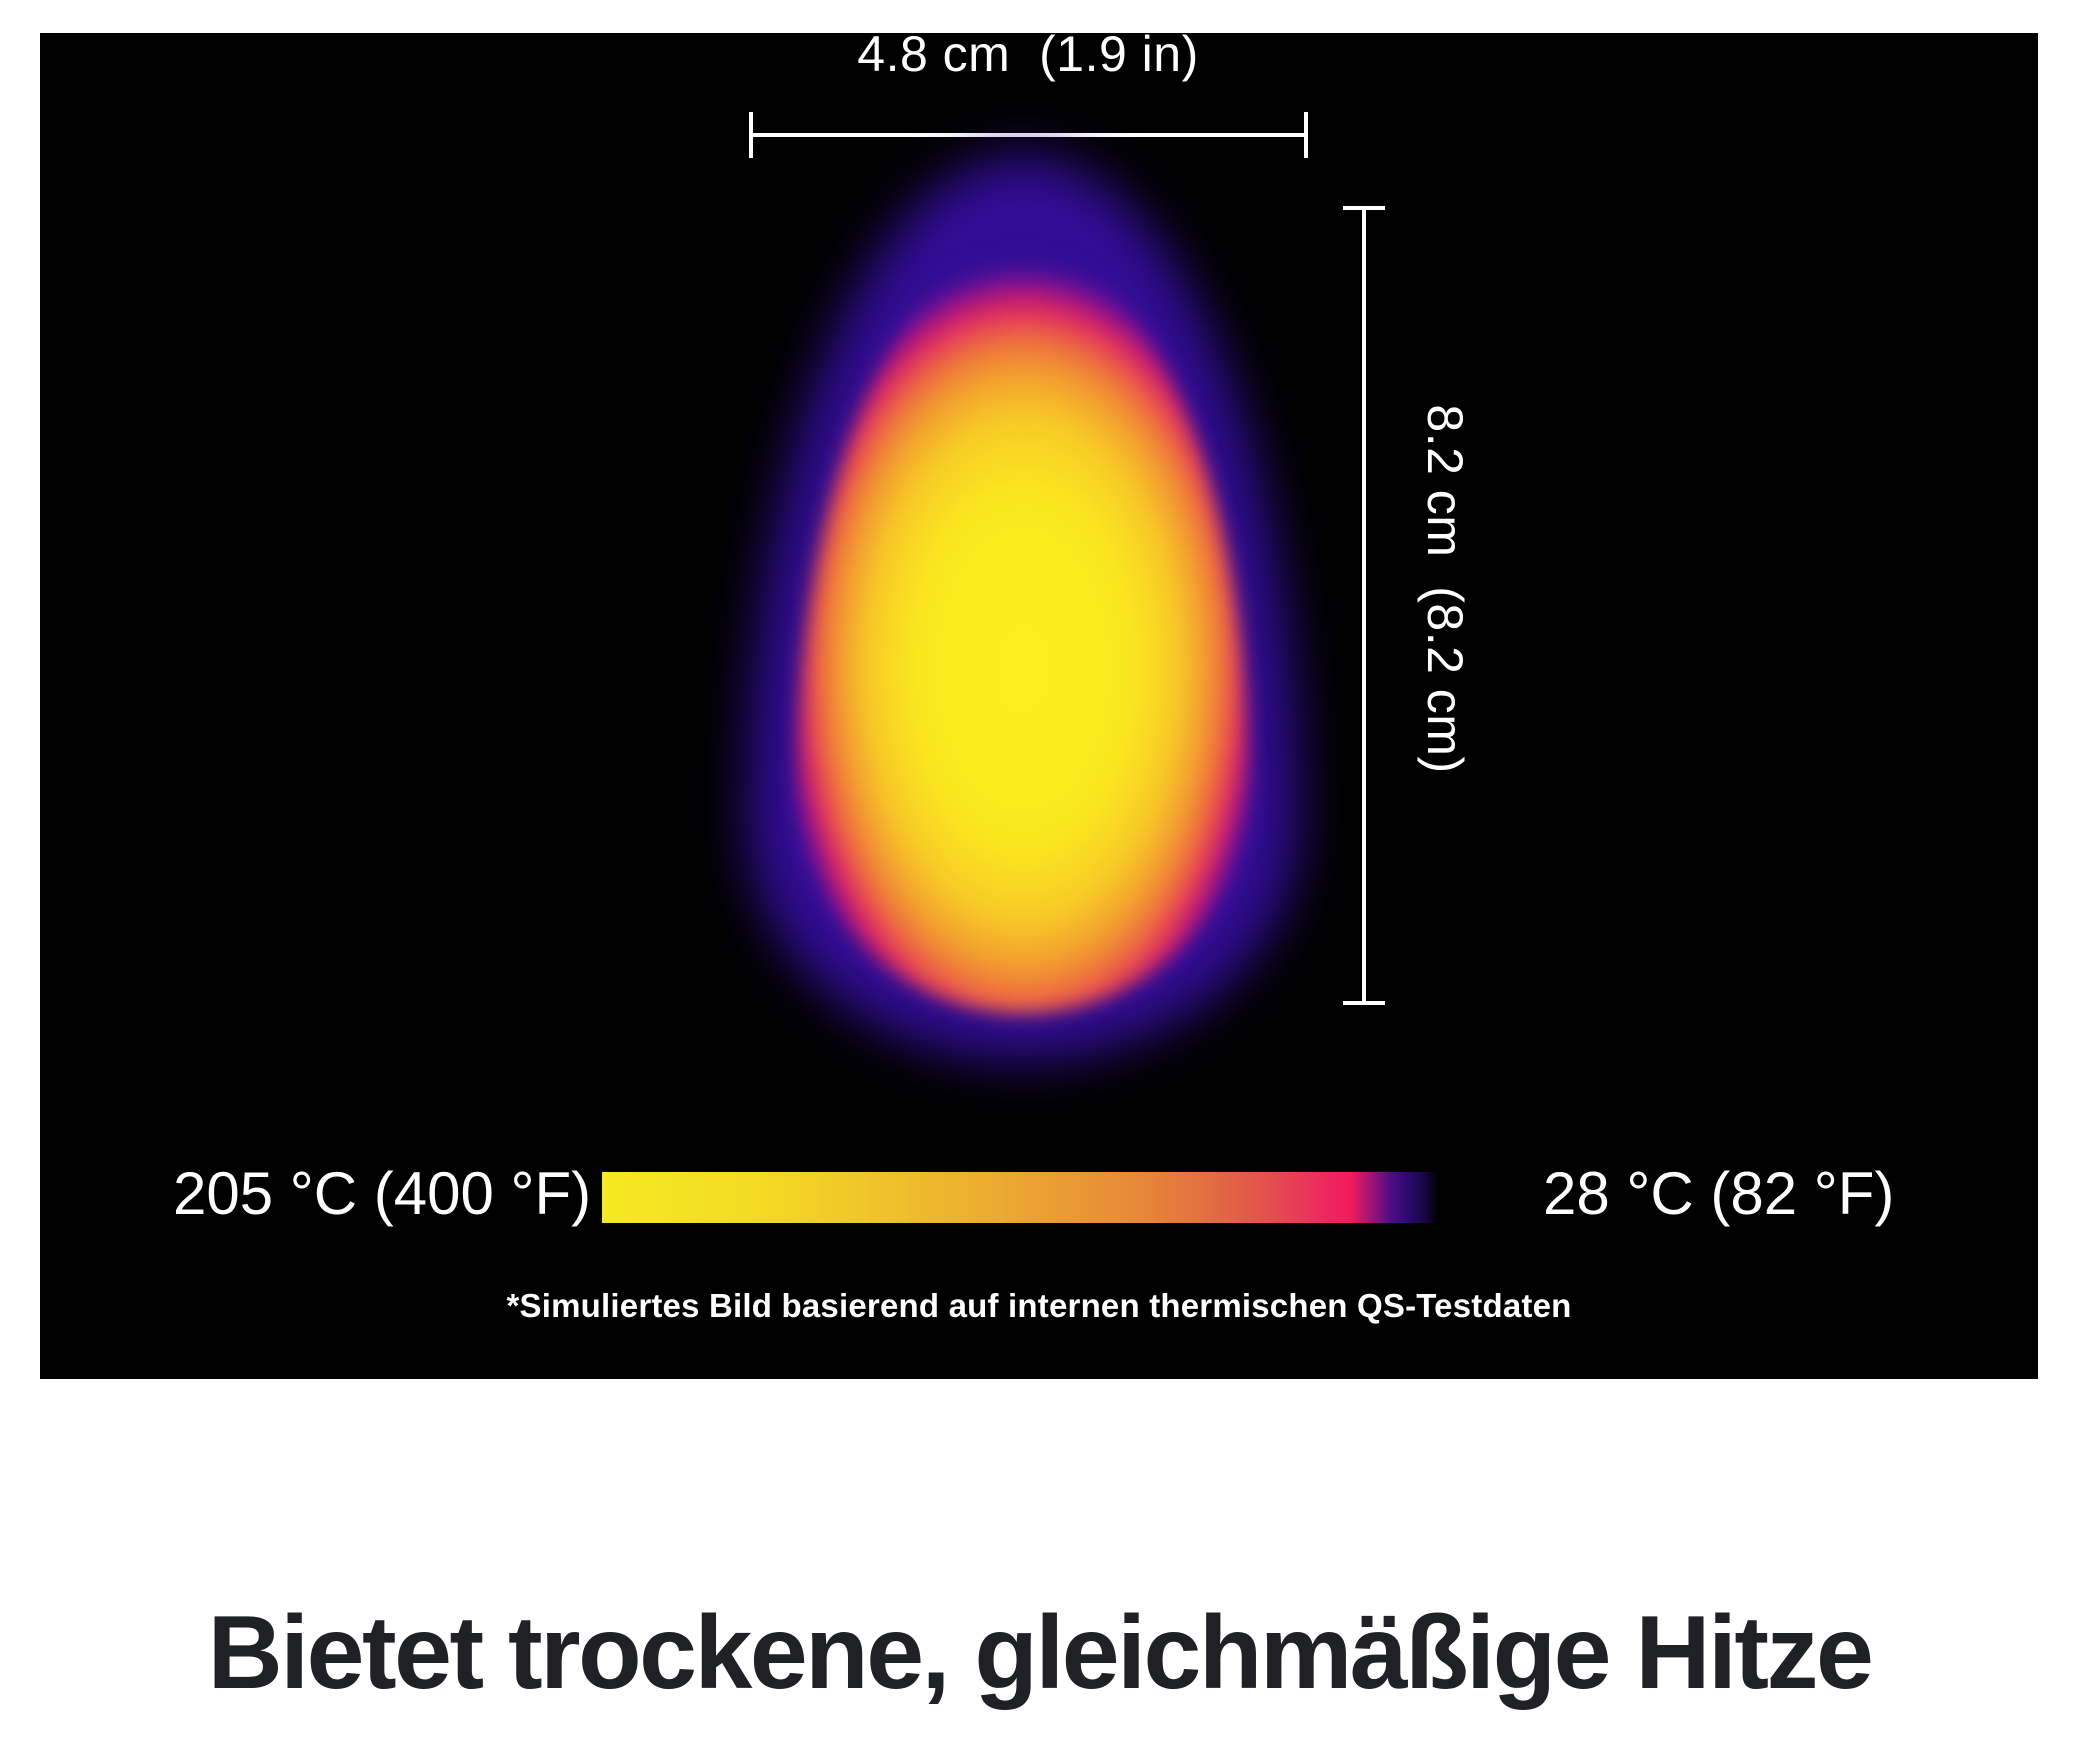 This screenshot has width=2079, height=1747. Describe the element at coordinates (1020, 1197) in the screenshot. I see `temperature-scale-bar` at that location.